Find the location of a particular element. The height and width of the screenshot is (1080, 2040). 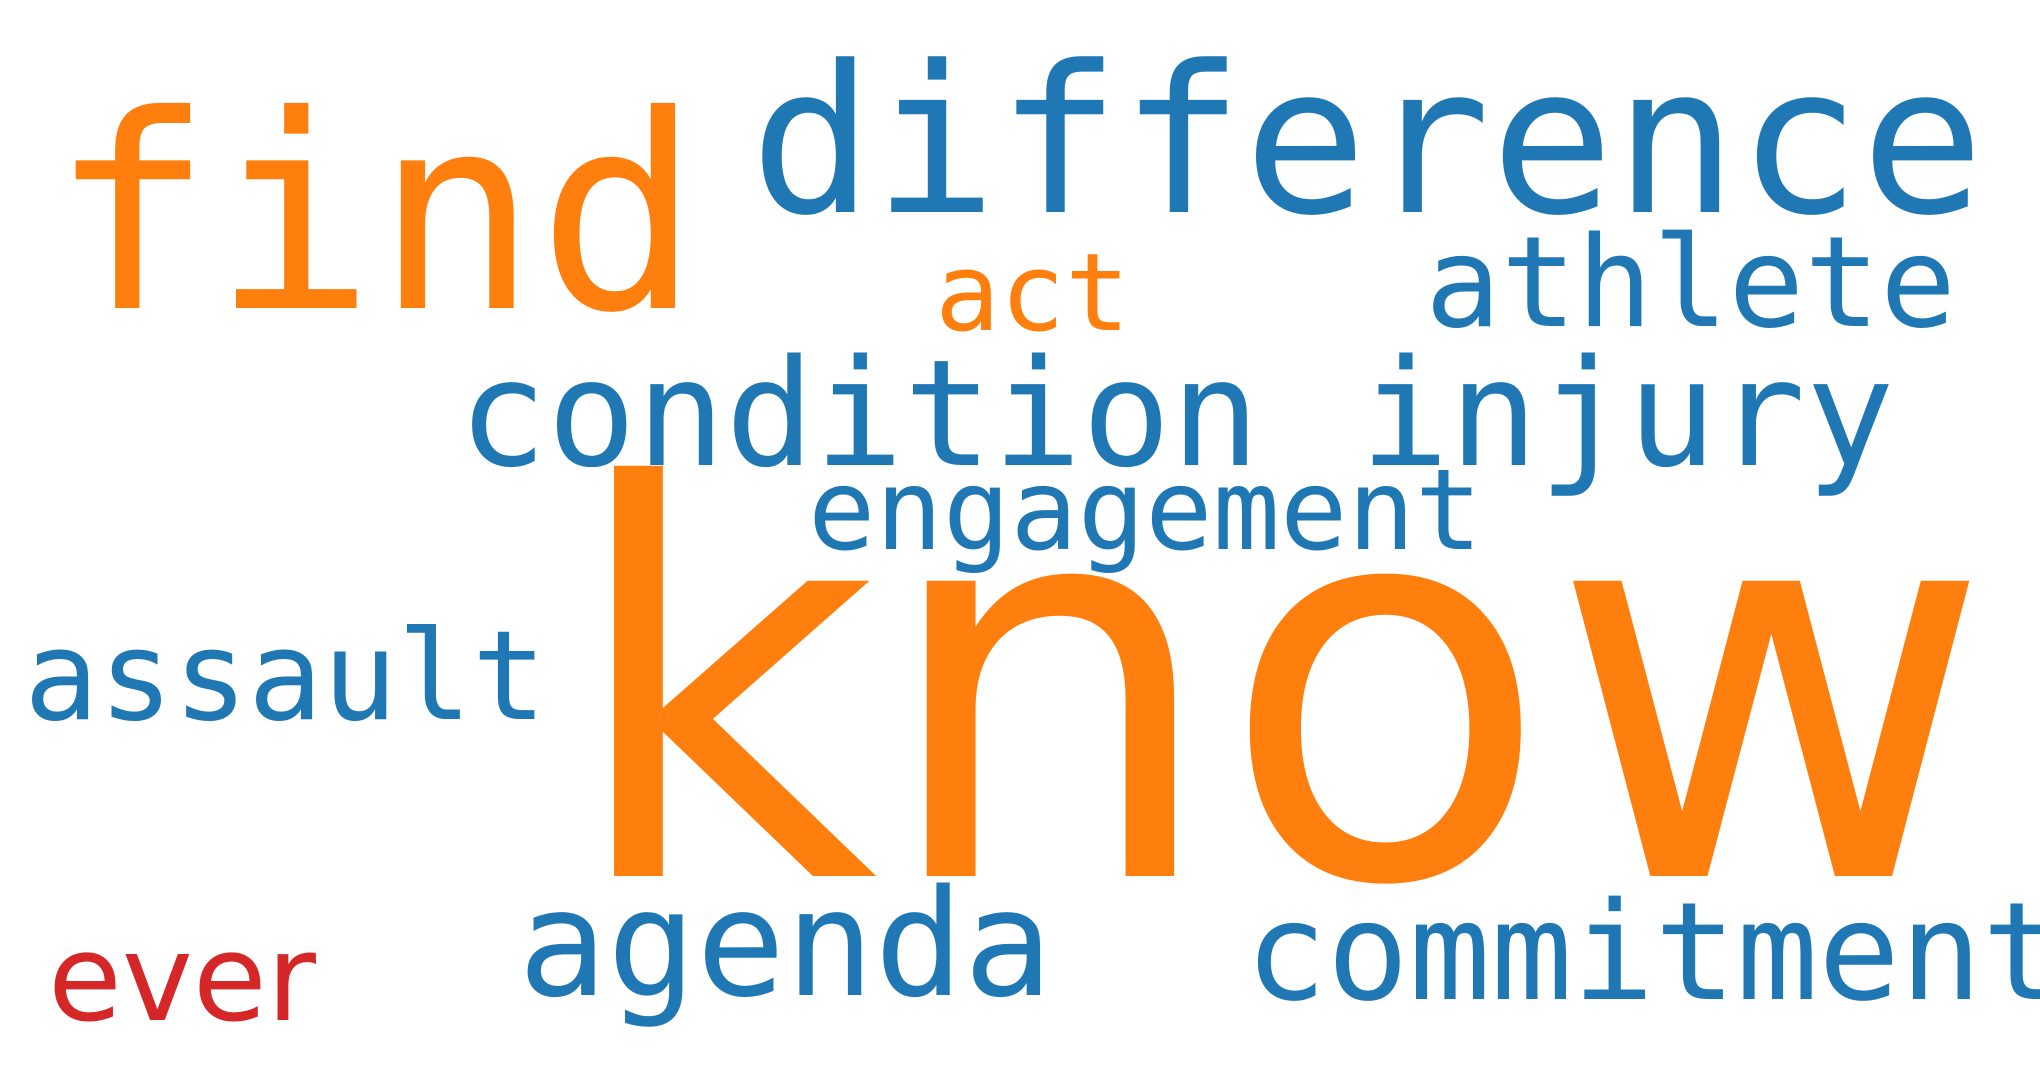

word-engagement: engagement is located at coordinates (1145, 511).